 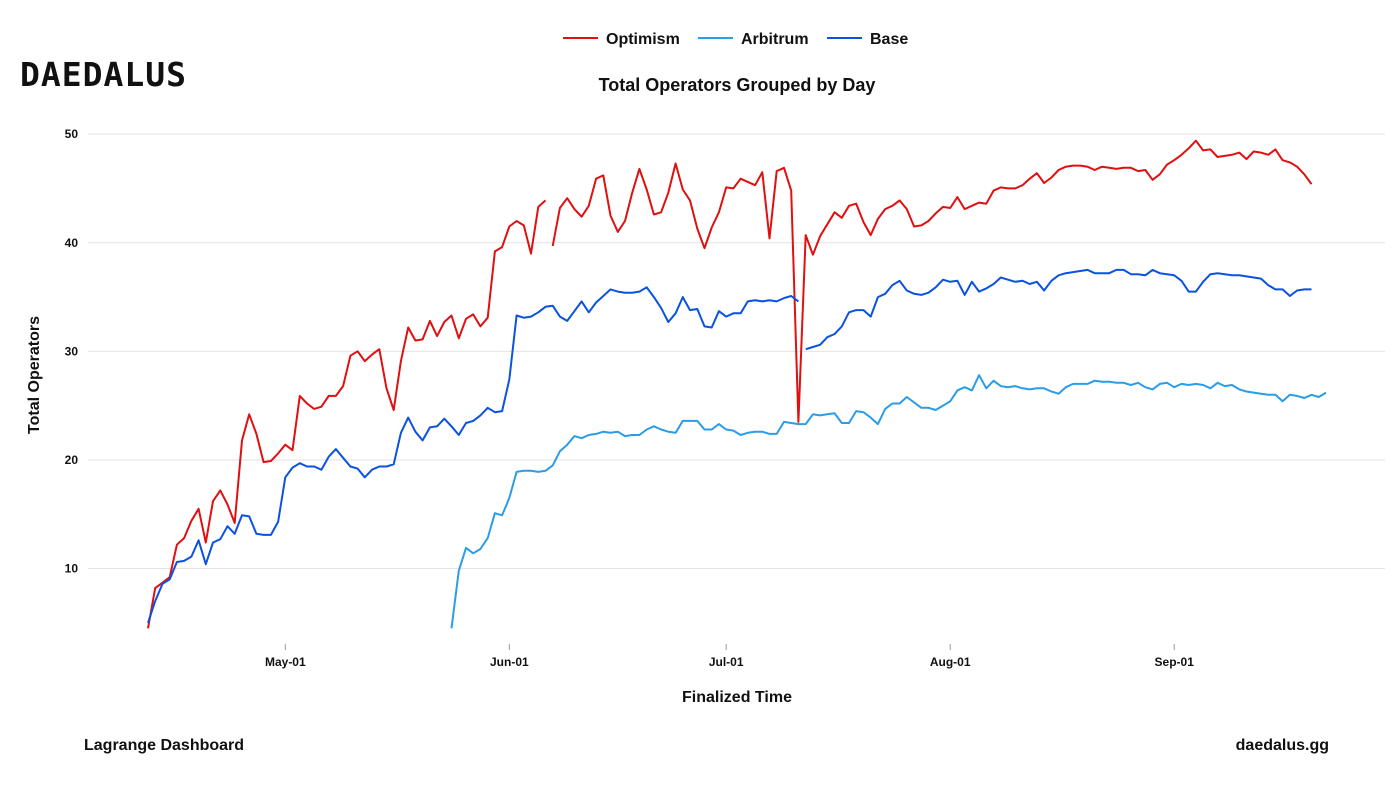 I want to click on x-tick-label: Sep-01, so click(x=1175, y=662).